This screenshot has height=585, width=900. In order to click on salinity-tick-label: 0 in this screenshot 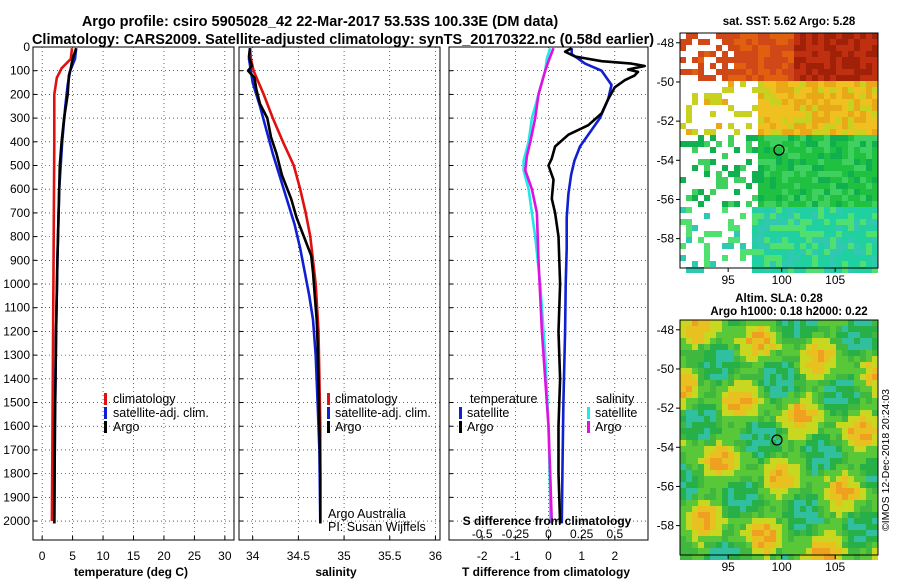, I will do `click(548, 534)`.